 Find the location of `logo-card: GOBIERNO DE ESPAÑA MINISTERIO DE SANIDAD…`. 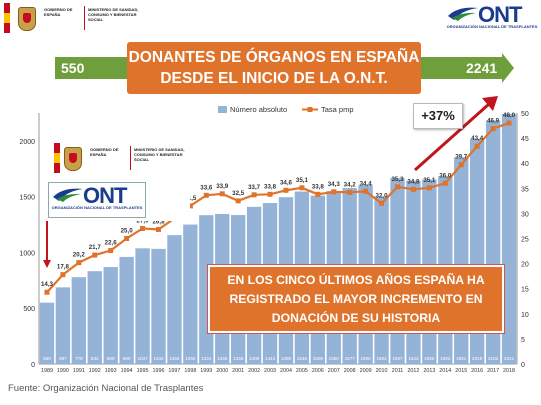

logo-card: GOBIERNO DE ESPAÑA MINISTERIO DE SANIDAD… is located at coordinates (115, 167).